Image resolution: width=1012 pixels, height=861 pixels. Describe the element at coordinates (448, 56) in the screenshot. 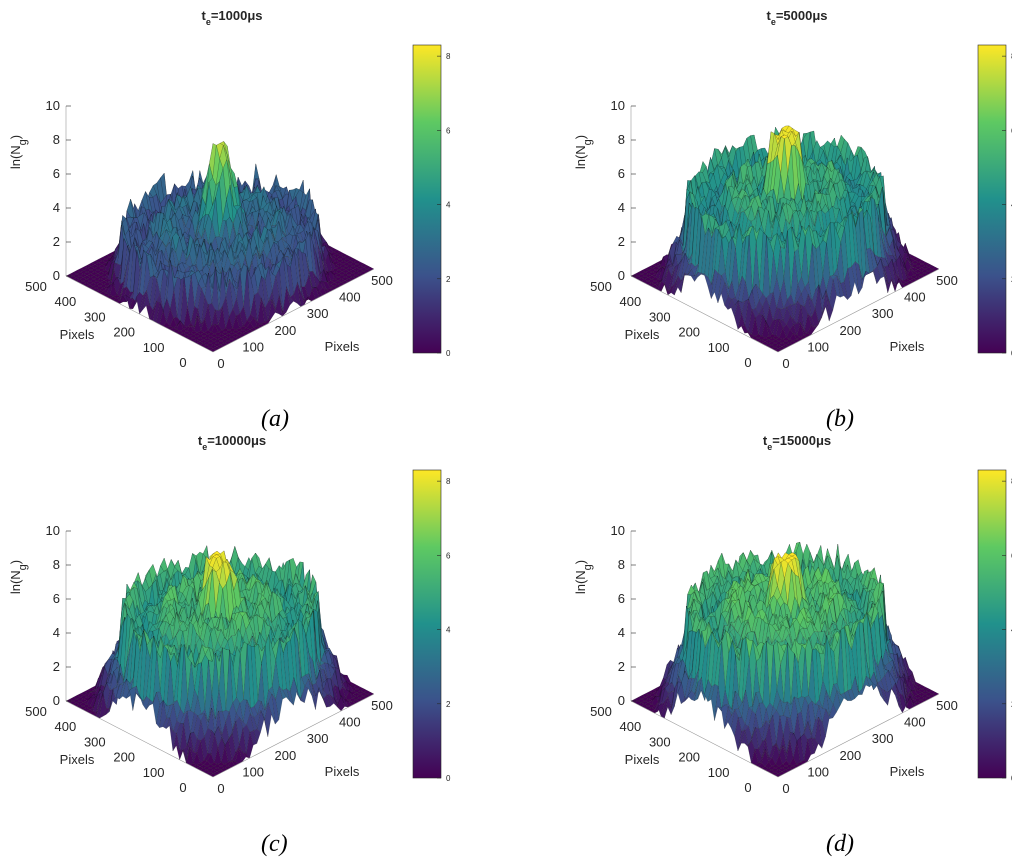

I see `colorbar-tick-label: 8` at that location.